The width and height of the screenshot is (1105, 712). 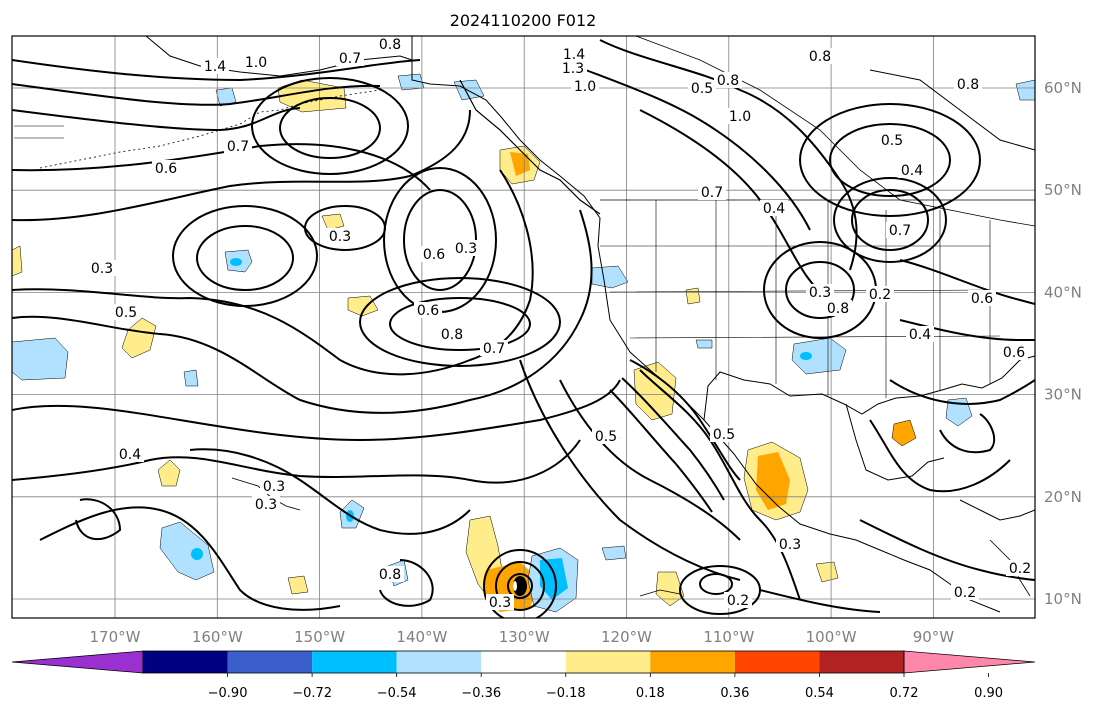 What do you see at coordinates (397, 693) in the screenshot?
I see `colorbar-tick-label: −0.54` at bounding box center [397, 693].